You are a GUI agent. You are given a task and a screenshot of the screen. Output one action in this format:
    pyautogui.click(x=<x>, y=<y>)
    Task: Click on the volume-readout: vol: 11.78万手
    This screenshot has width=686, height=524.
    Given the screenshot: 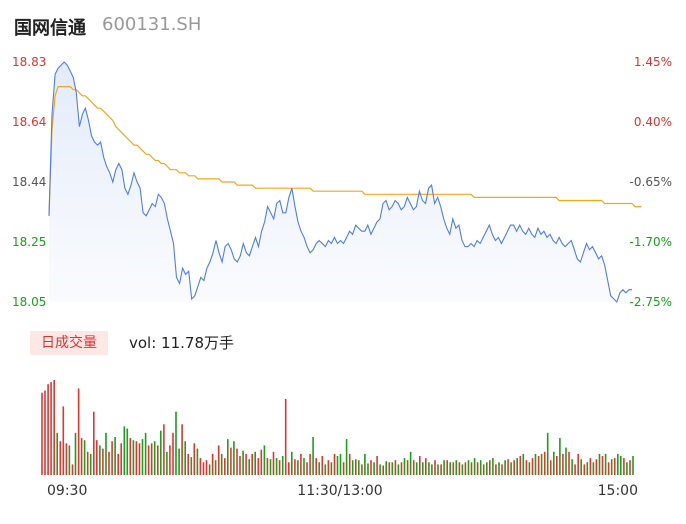 What is the action you would take?
    pyautogui.click(x=181, y=343)
    